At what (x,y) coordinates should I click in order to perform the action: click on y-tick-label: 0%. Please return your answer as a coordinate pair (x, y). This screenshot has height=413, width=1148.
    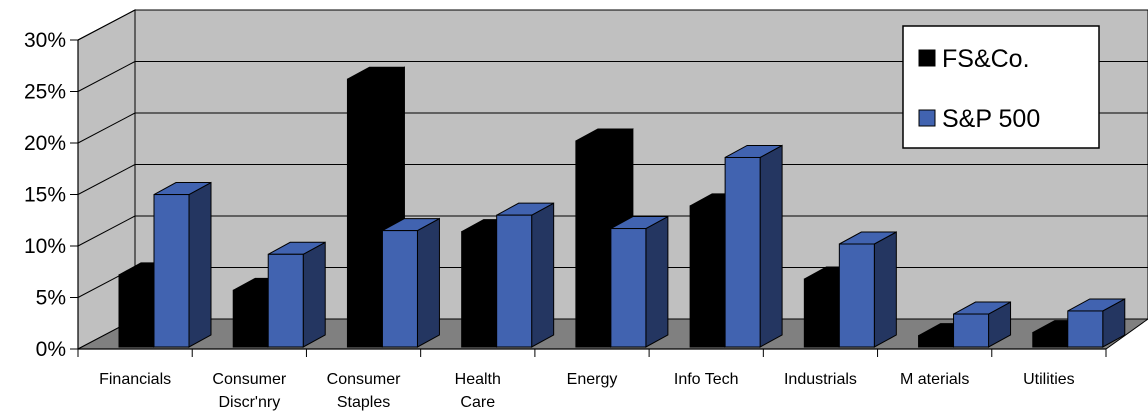
    Looking at the image, I should click on (51, 349).